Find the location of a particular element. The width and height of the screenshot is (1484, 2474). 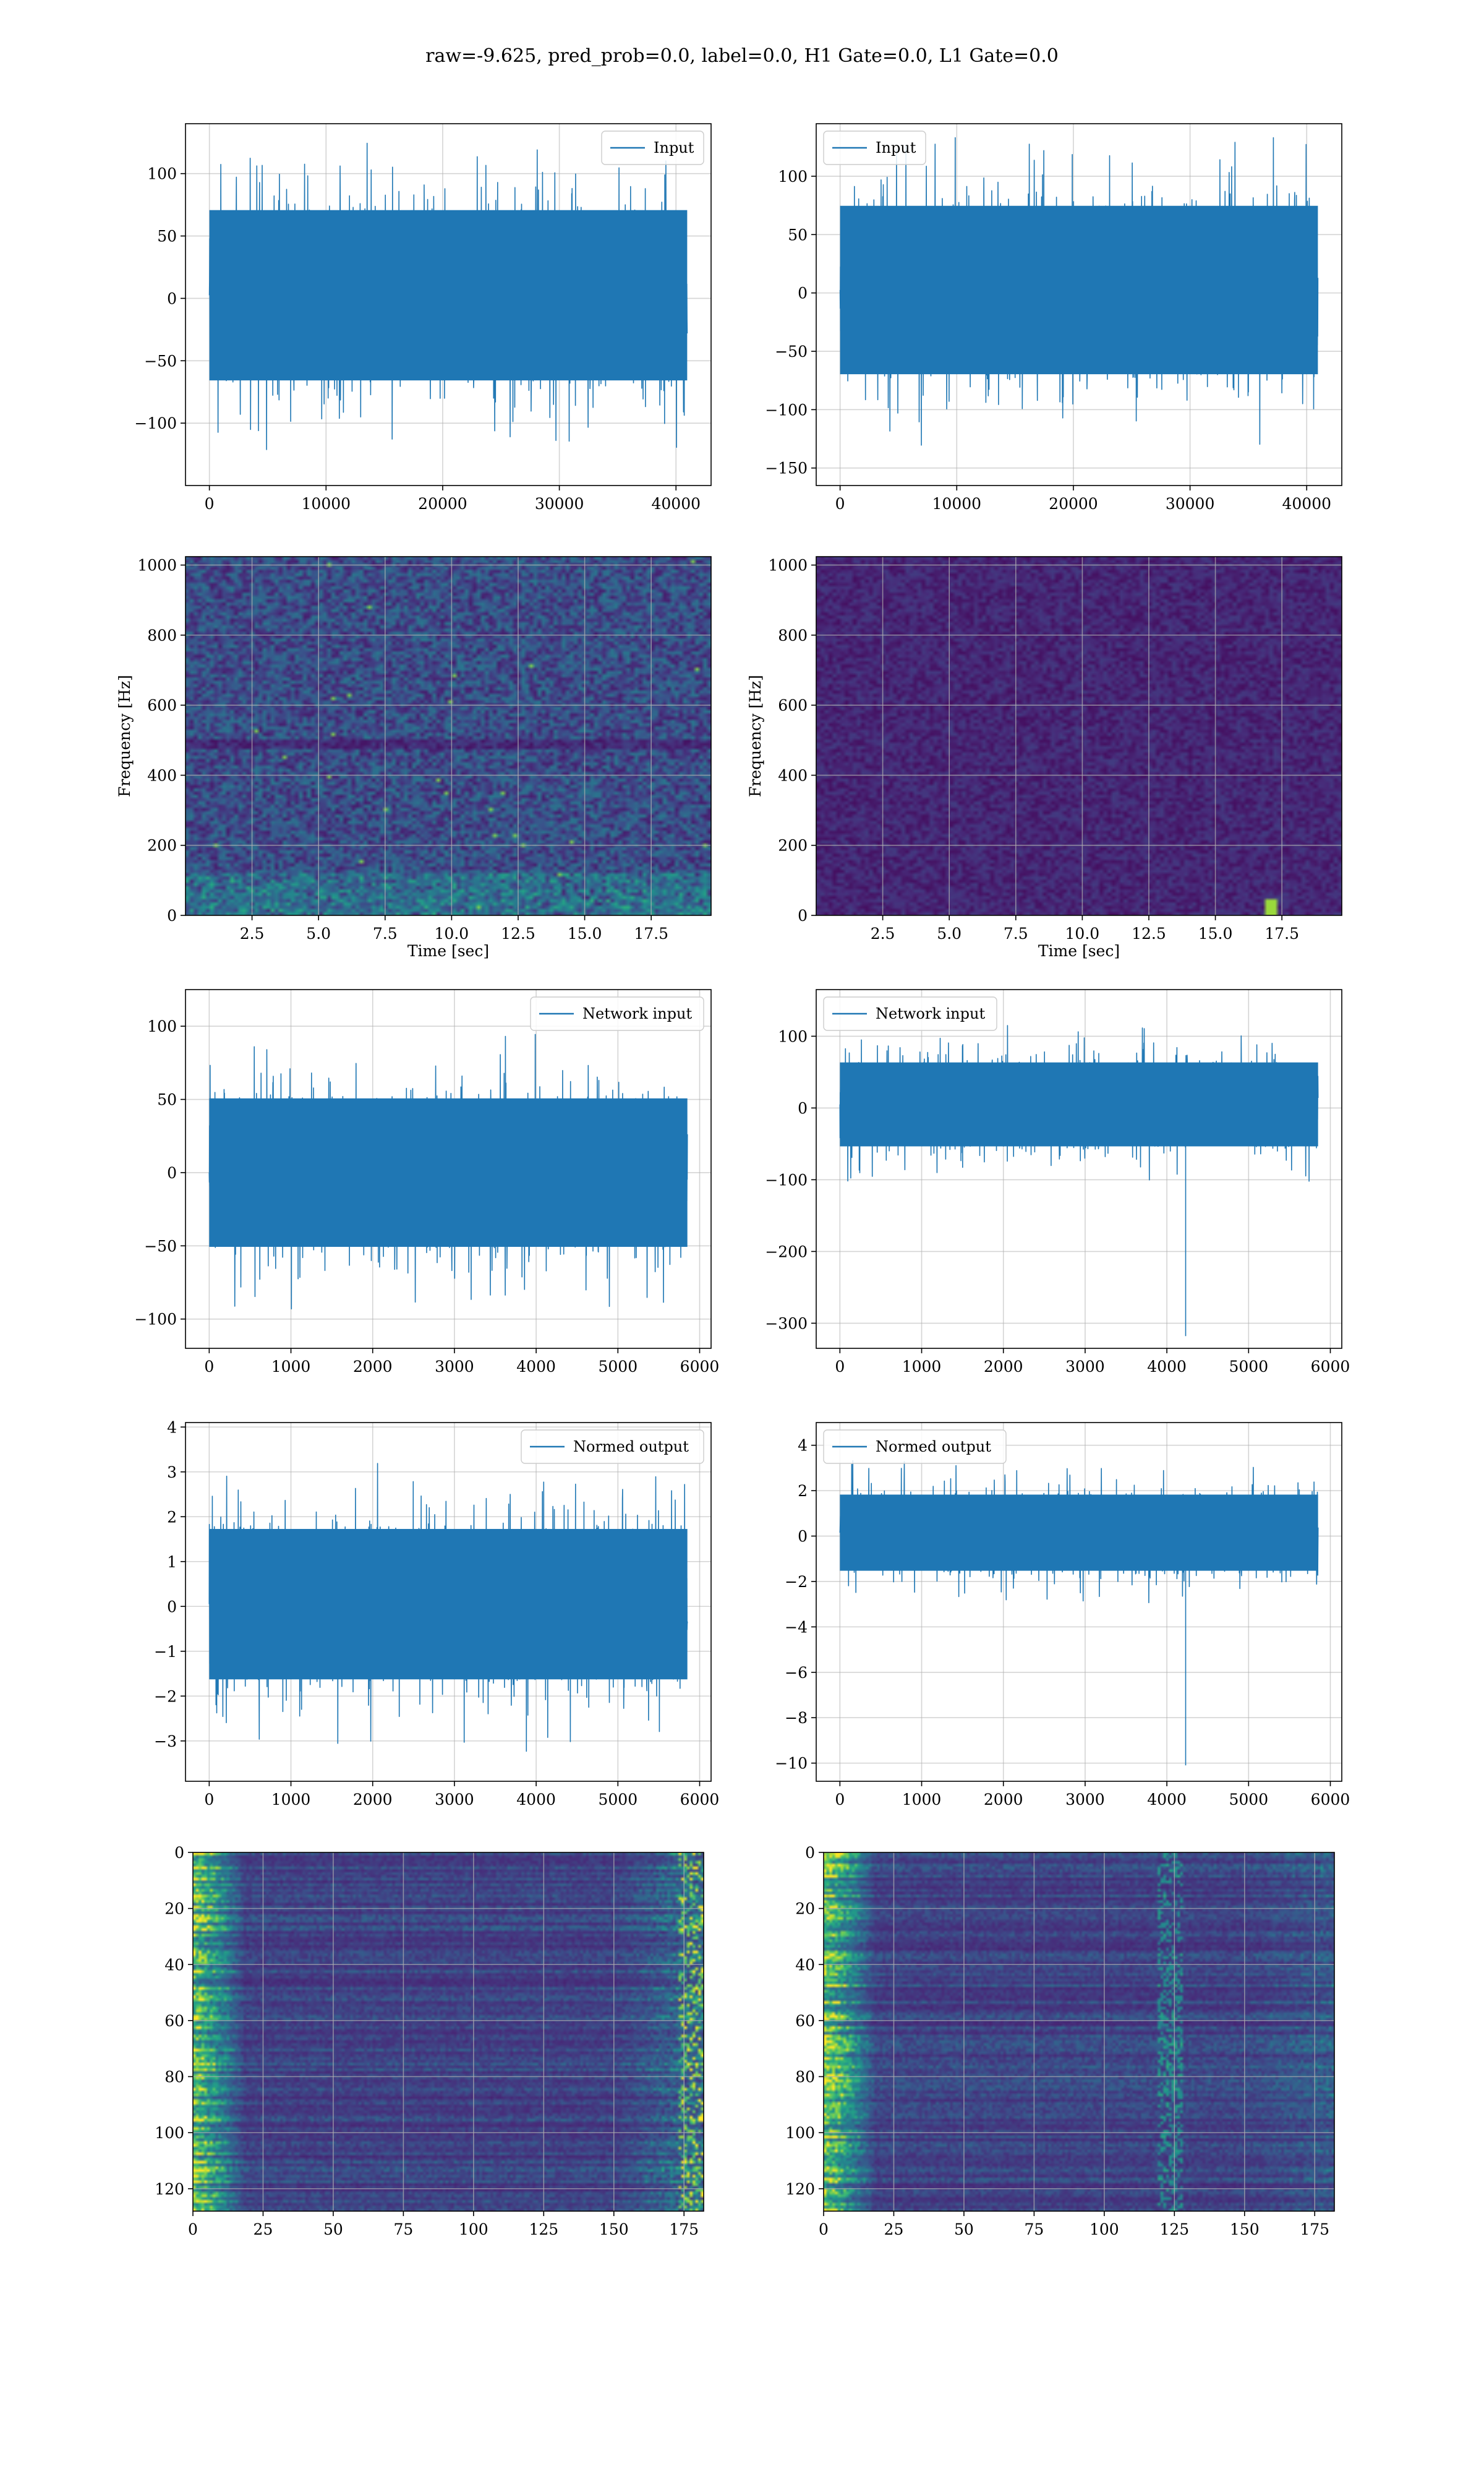

l1-network-input-legend: Network input is located at coordinates (910, 1013).